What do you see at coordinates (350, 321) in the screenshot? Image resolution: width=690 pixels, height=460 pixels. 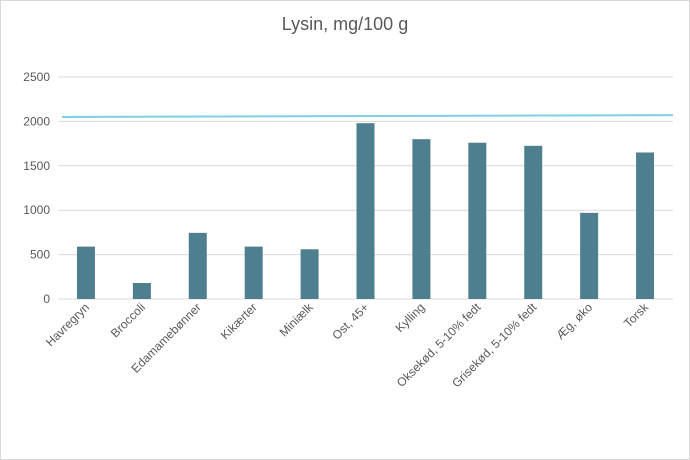 I see `x-tick-label: Ost, 45+` at bounding box center [350, 321].